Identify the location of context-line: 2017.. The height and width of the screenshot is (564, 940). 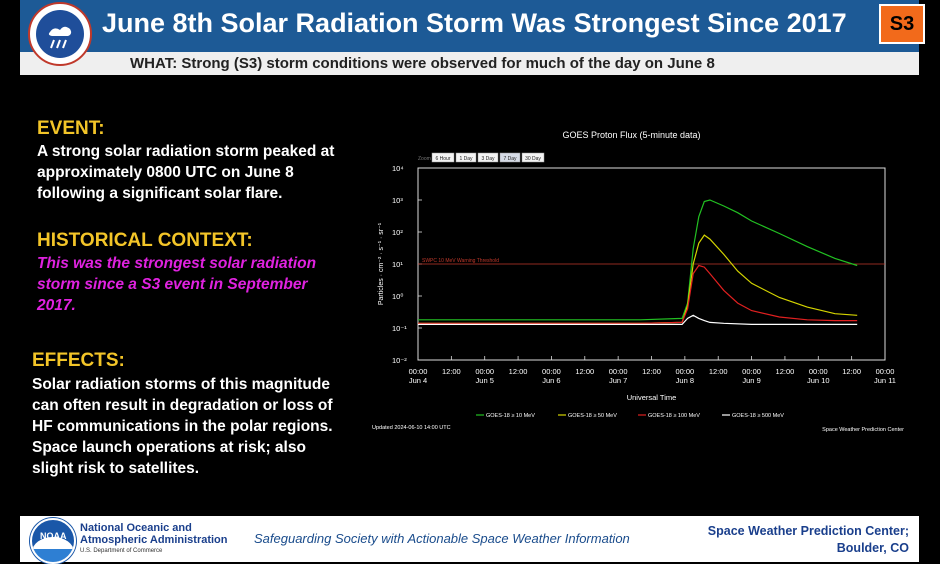
(56, 305).